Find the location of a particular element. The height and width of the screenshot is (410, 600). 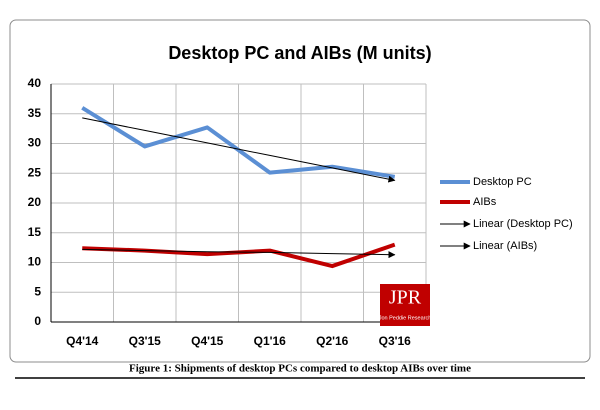

line-series is located at coordinates (238, 142).